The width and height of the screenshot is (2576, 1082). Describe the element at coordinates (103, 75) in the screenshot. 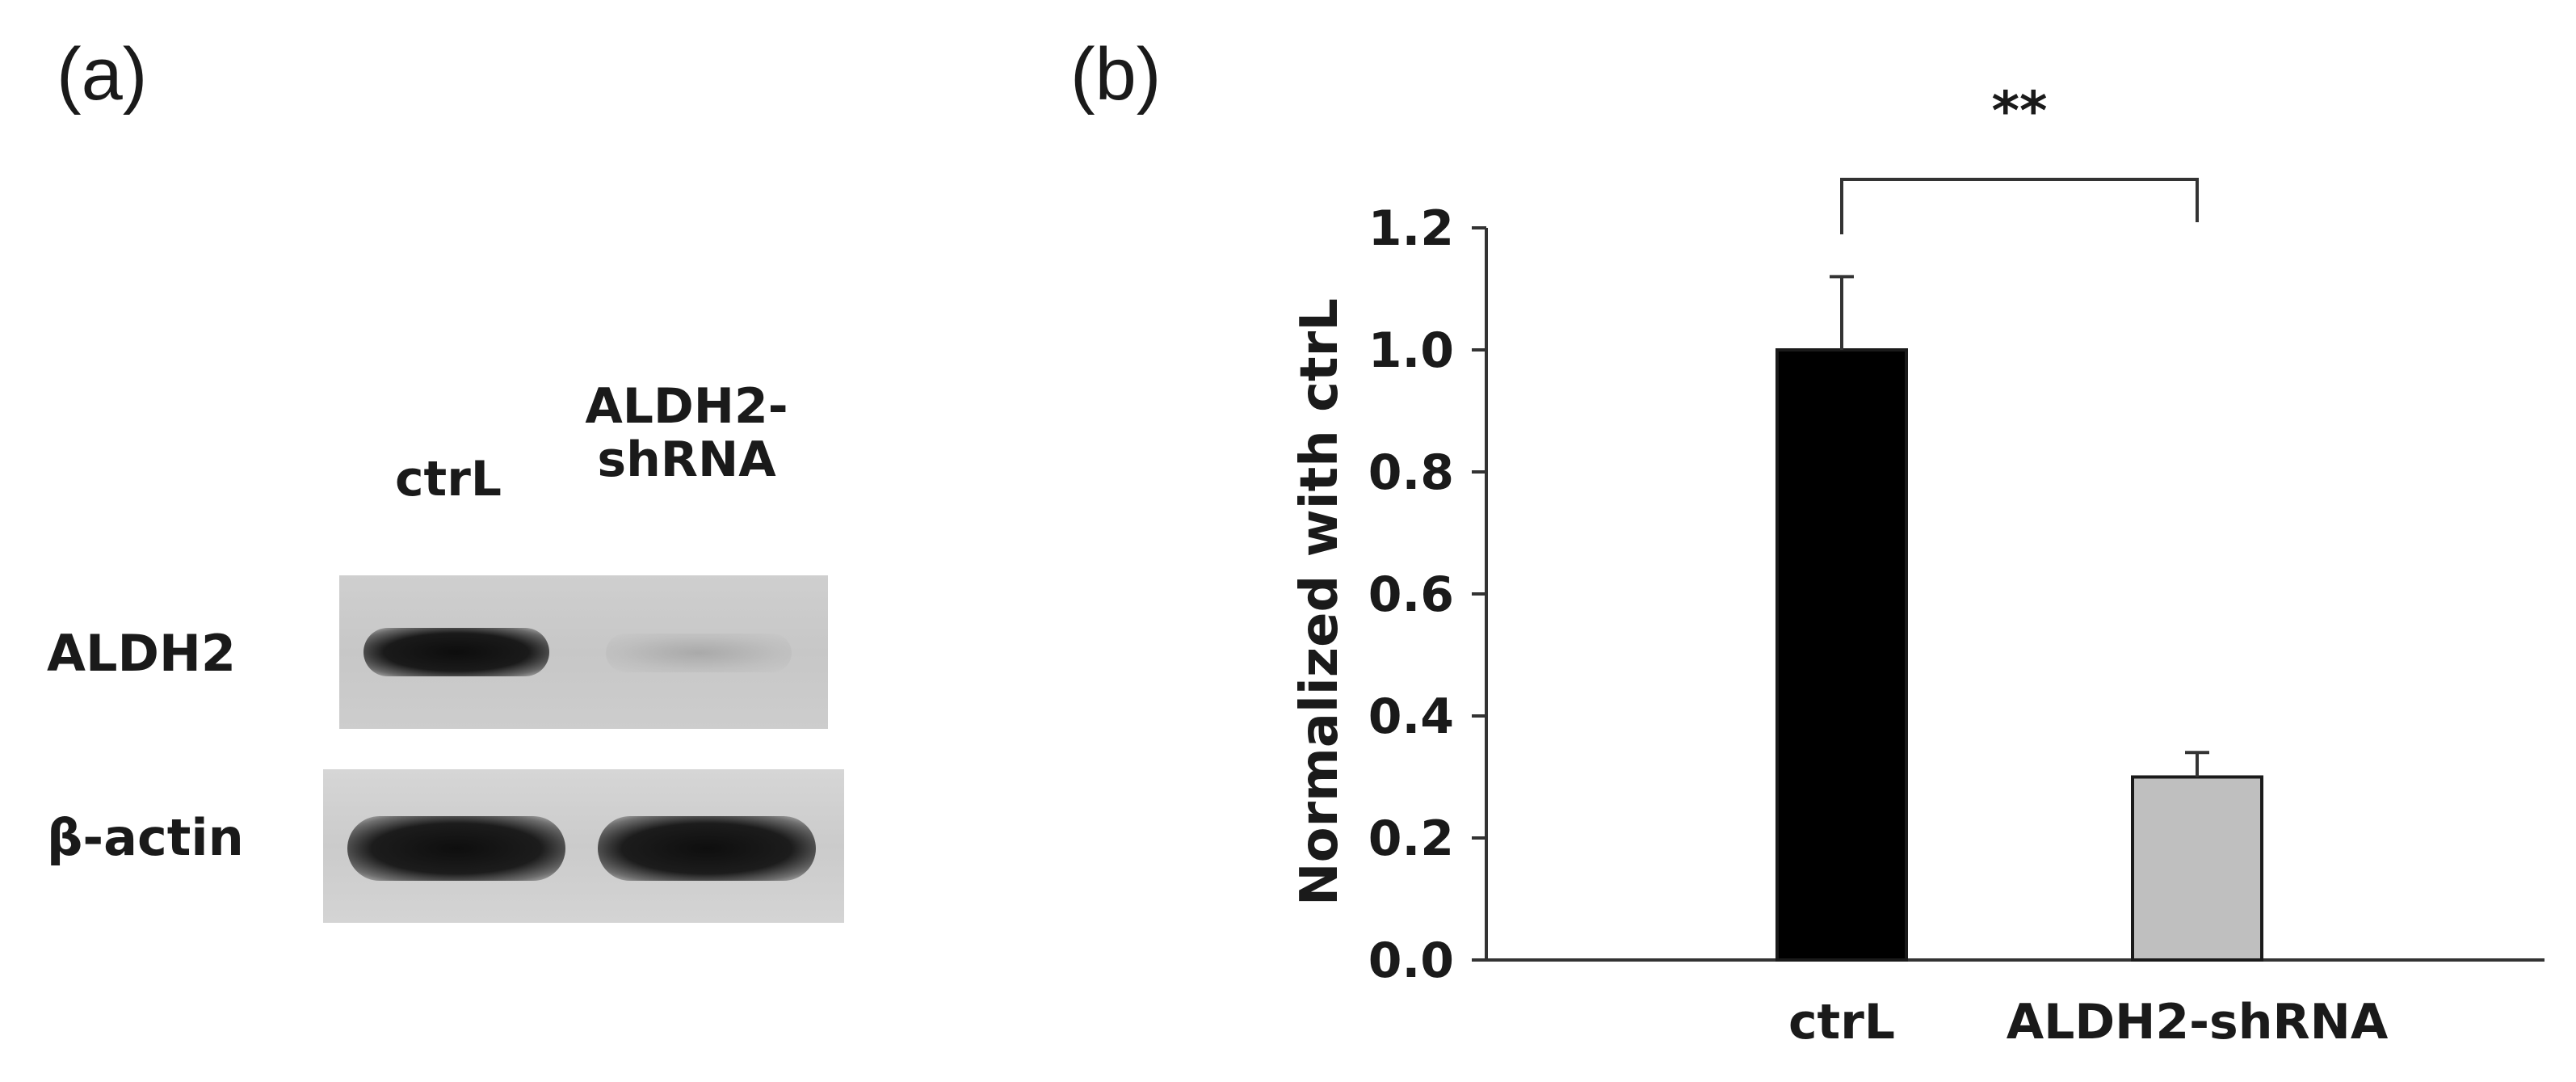

I see `panel-a-label: (a)` at that location.